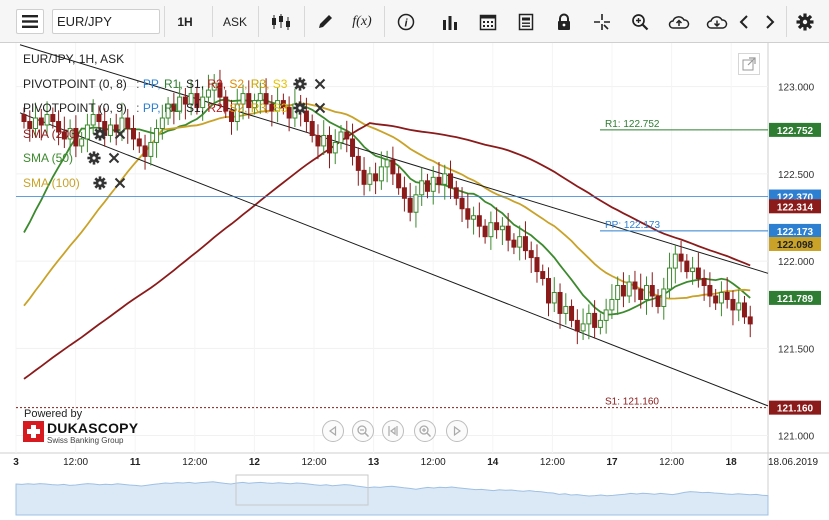 Image resolution: width=829 pixels, height=520 pixels. I want to click on zoom-button, so click(640, 21).